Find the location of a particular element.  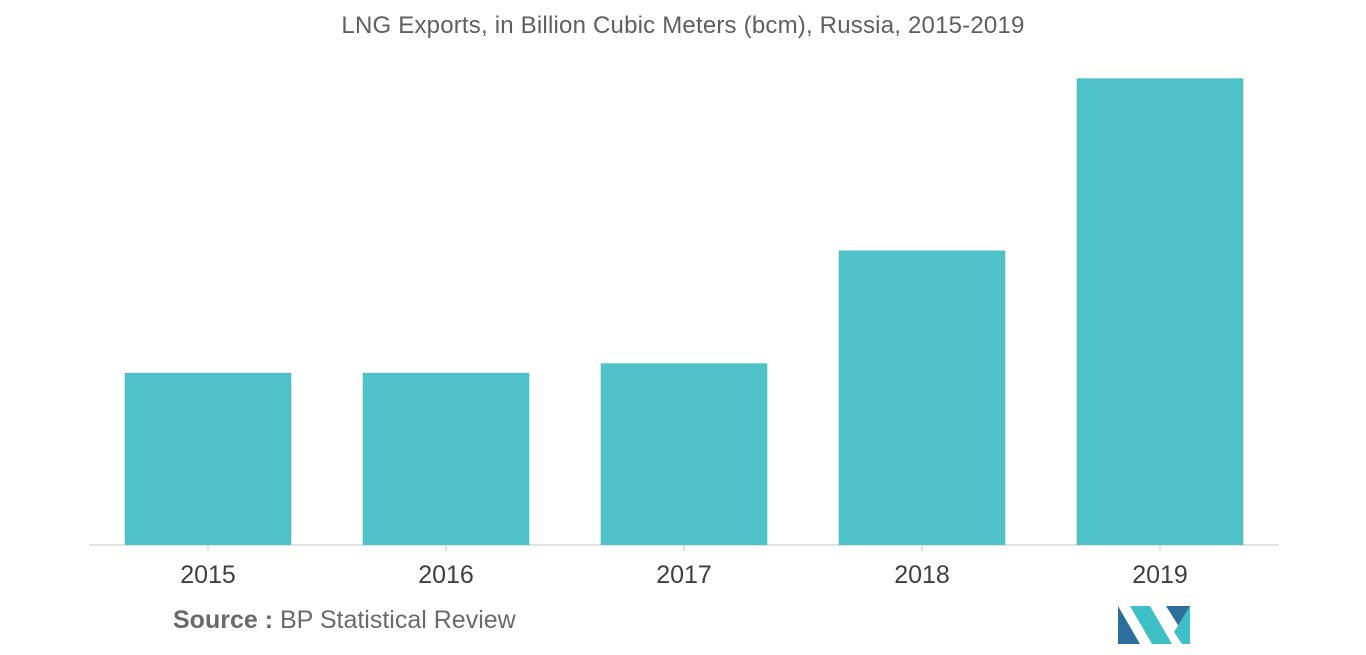

bar-2018 is located at coordinates (922, 397).